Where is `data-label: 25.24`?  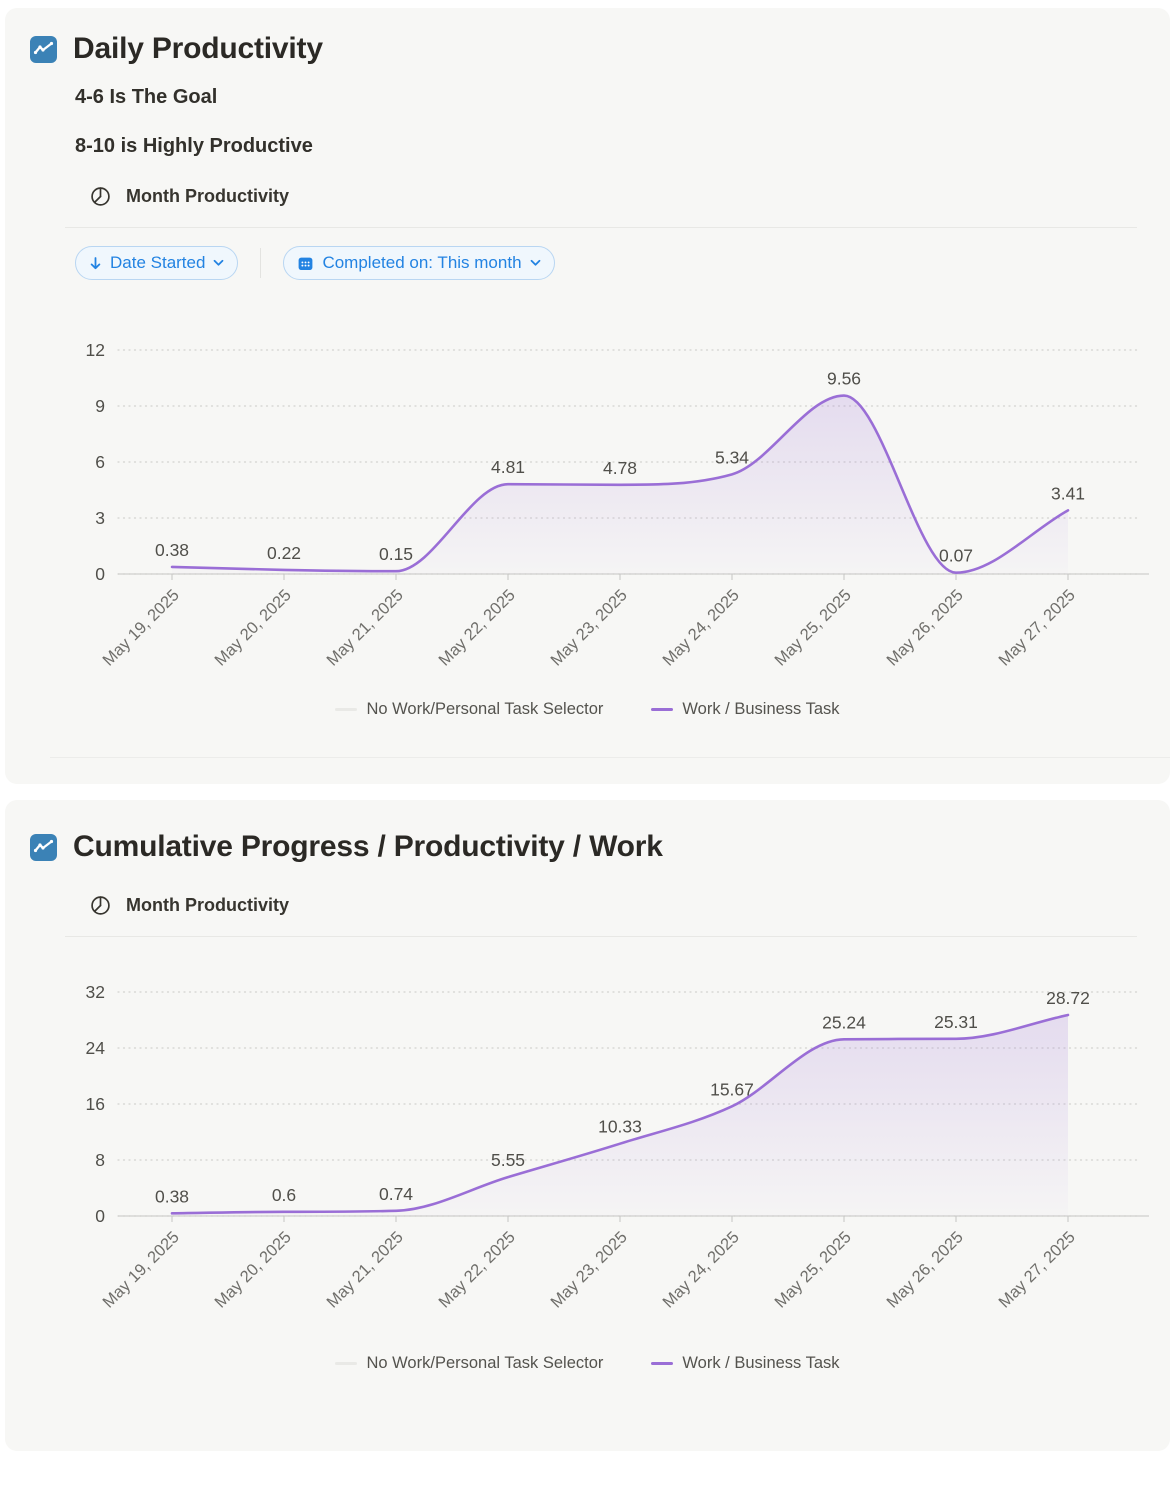 data-label: 25.24 is located at coordinates (844, 1023).